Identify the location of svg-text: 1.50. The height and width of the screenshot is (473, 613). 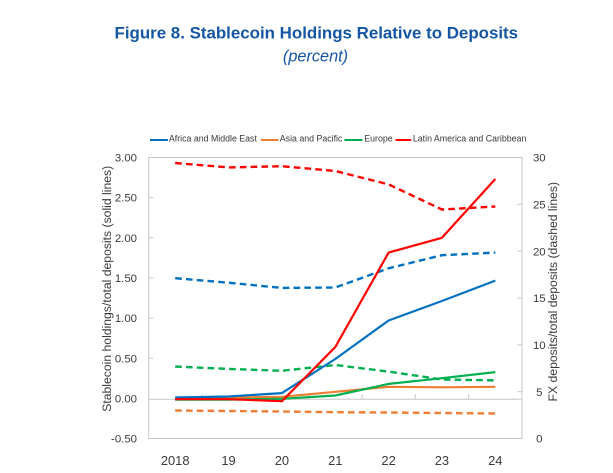
(126, 279).